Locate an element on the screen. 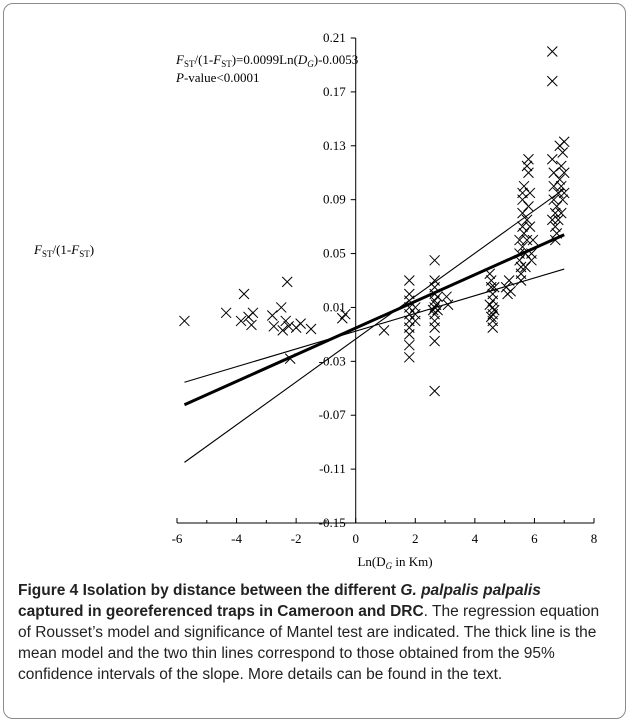 Image resolution: width=633 pixels, height=725 pixels. x-tick-label: -6 is located at coordinates (177, 538).